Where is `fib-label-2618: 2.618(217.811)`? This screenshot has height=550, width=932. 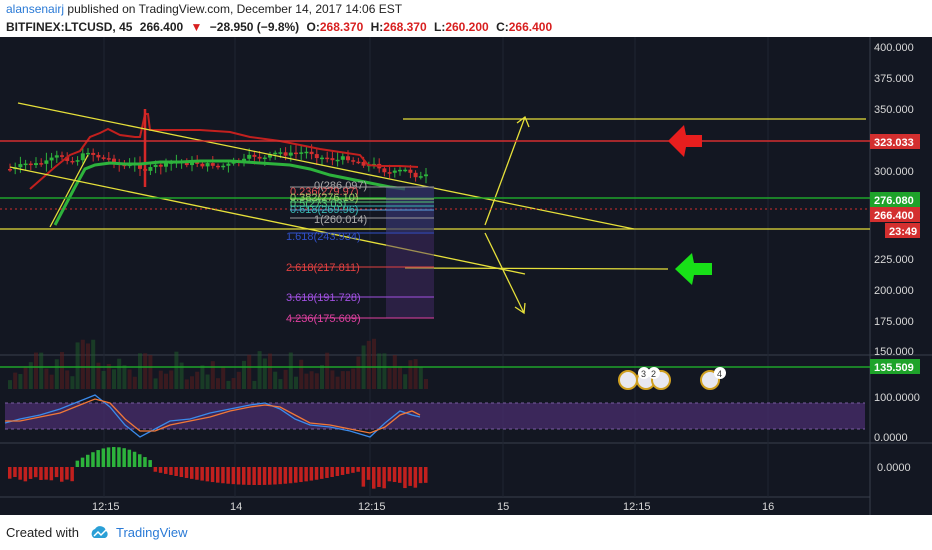 fib-label-2618: 2.618(217.811) is located at coordinates (323, 268).